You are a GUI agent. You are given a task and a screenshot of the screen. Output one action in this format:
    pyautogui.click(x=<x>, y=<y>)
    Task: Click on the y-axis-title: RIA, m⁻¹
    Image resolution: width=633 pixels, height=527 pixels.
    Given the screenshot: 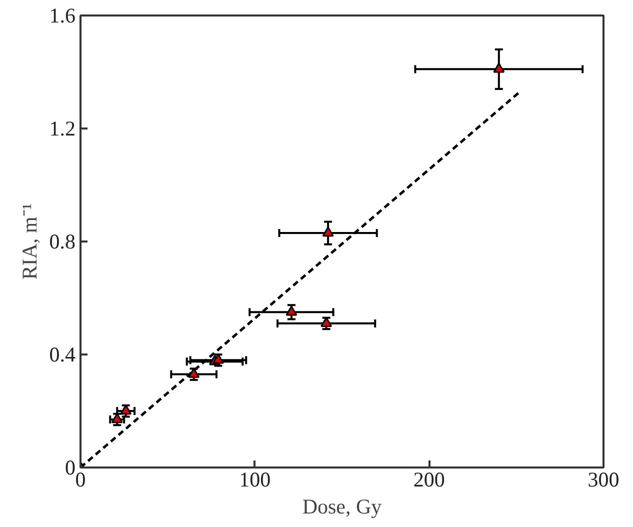 What is the action you would take?
    pyautogui.click(x=29, y=241)
    